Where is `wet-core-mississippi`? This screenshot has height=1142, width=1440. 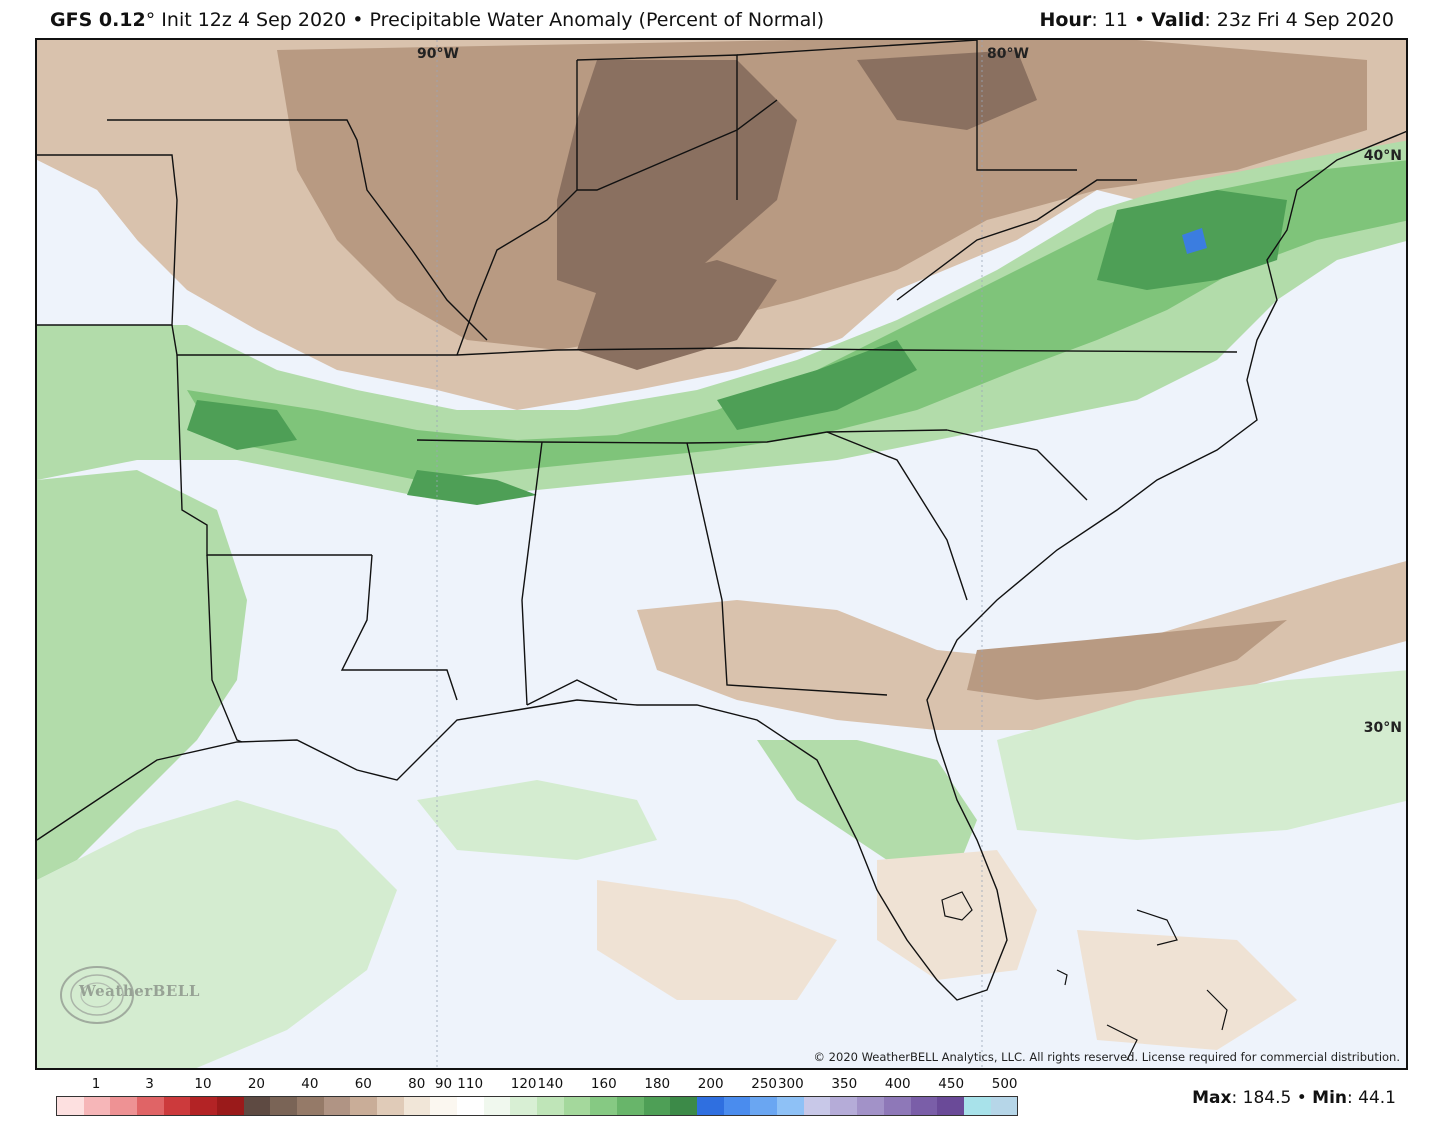
wet-core-mississippi is located at coordinates (472, 487).